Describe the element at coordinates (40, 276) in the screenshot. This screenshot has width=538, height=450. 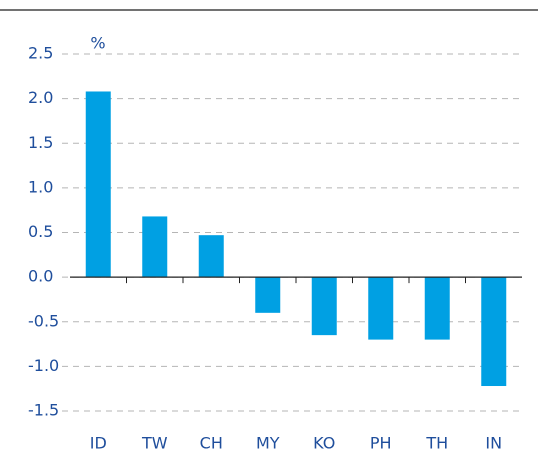
I see `y-tick-label: 0.0` at that location.